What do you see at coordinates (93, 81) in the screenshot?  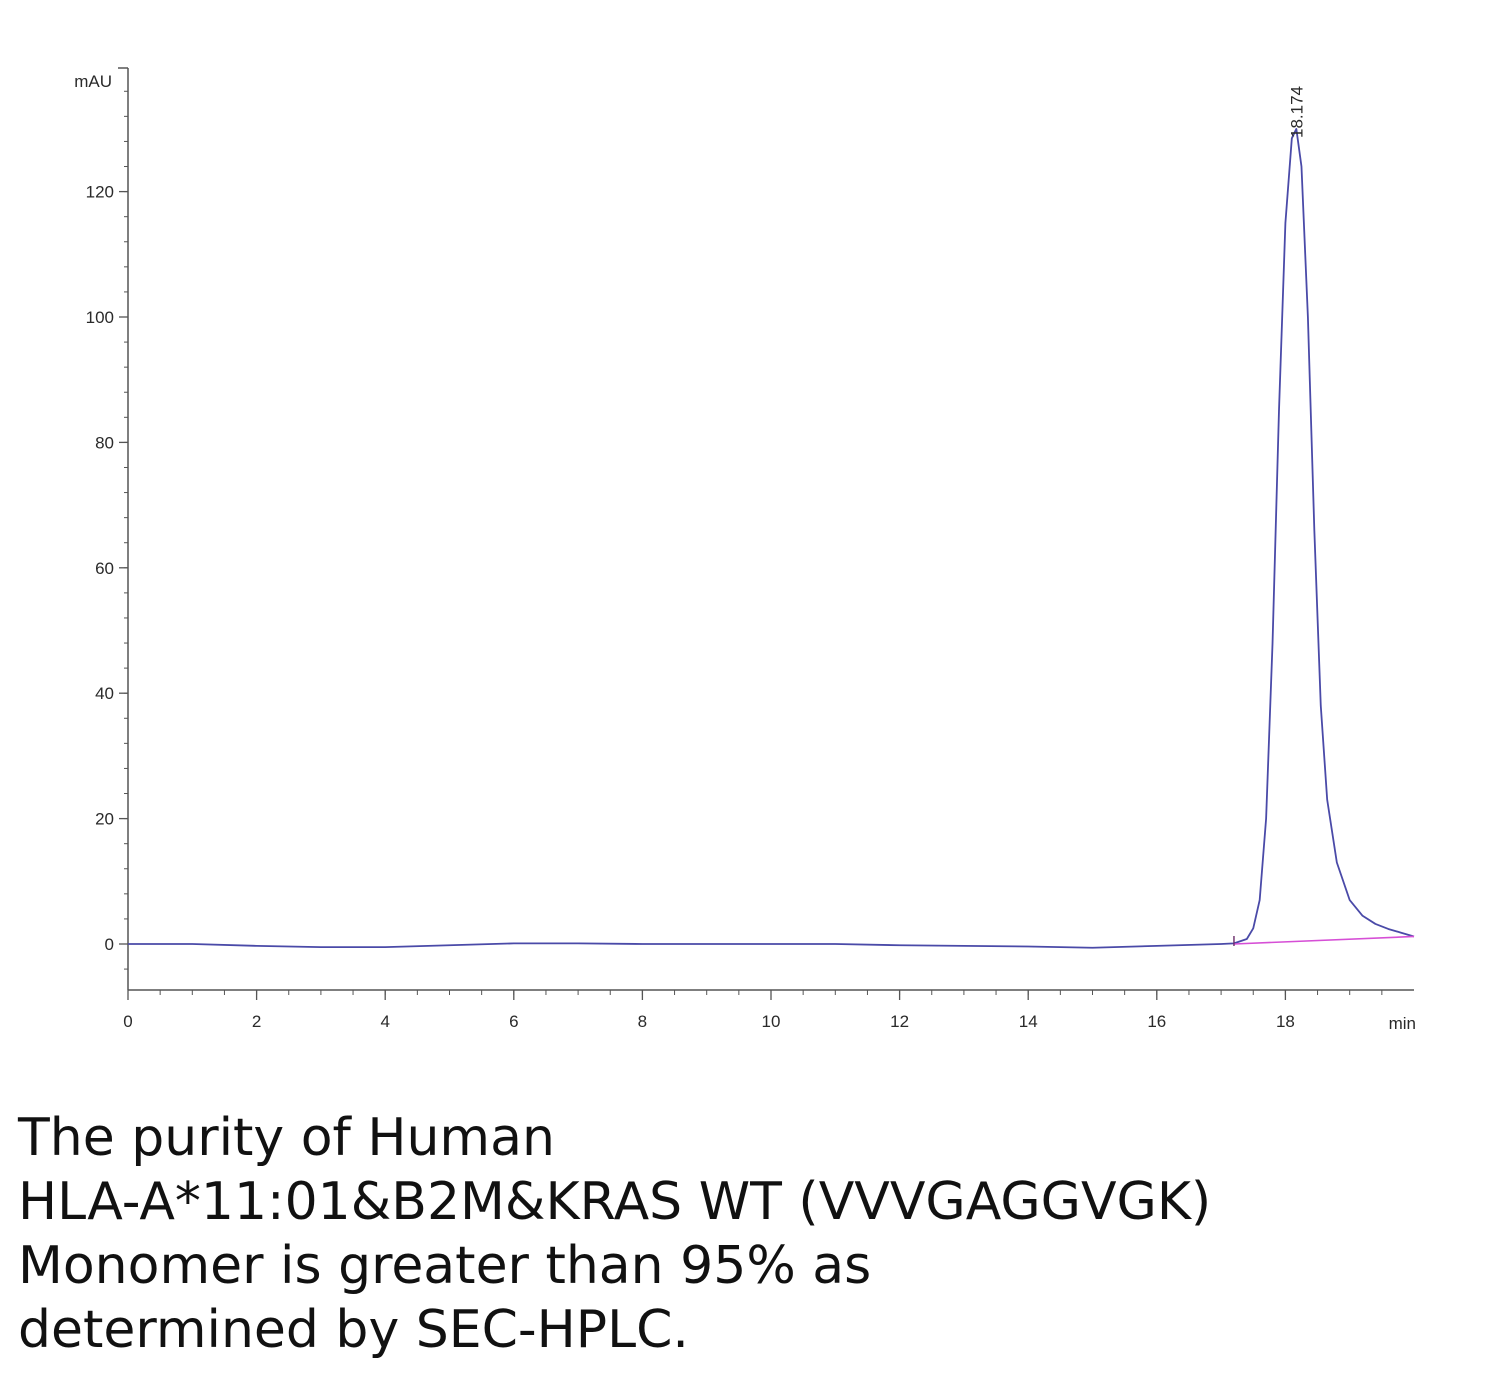 I see `y-axis-label: mAU` at bounding box center [93, 81].